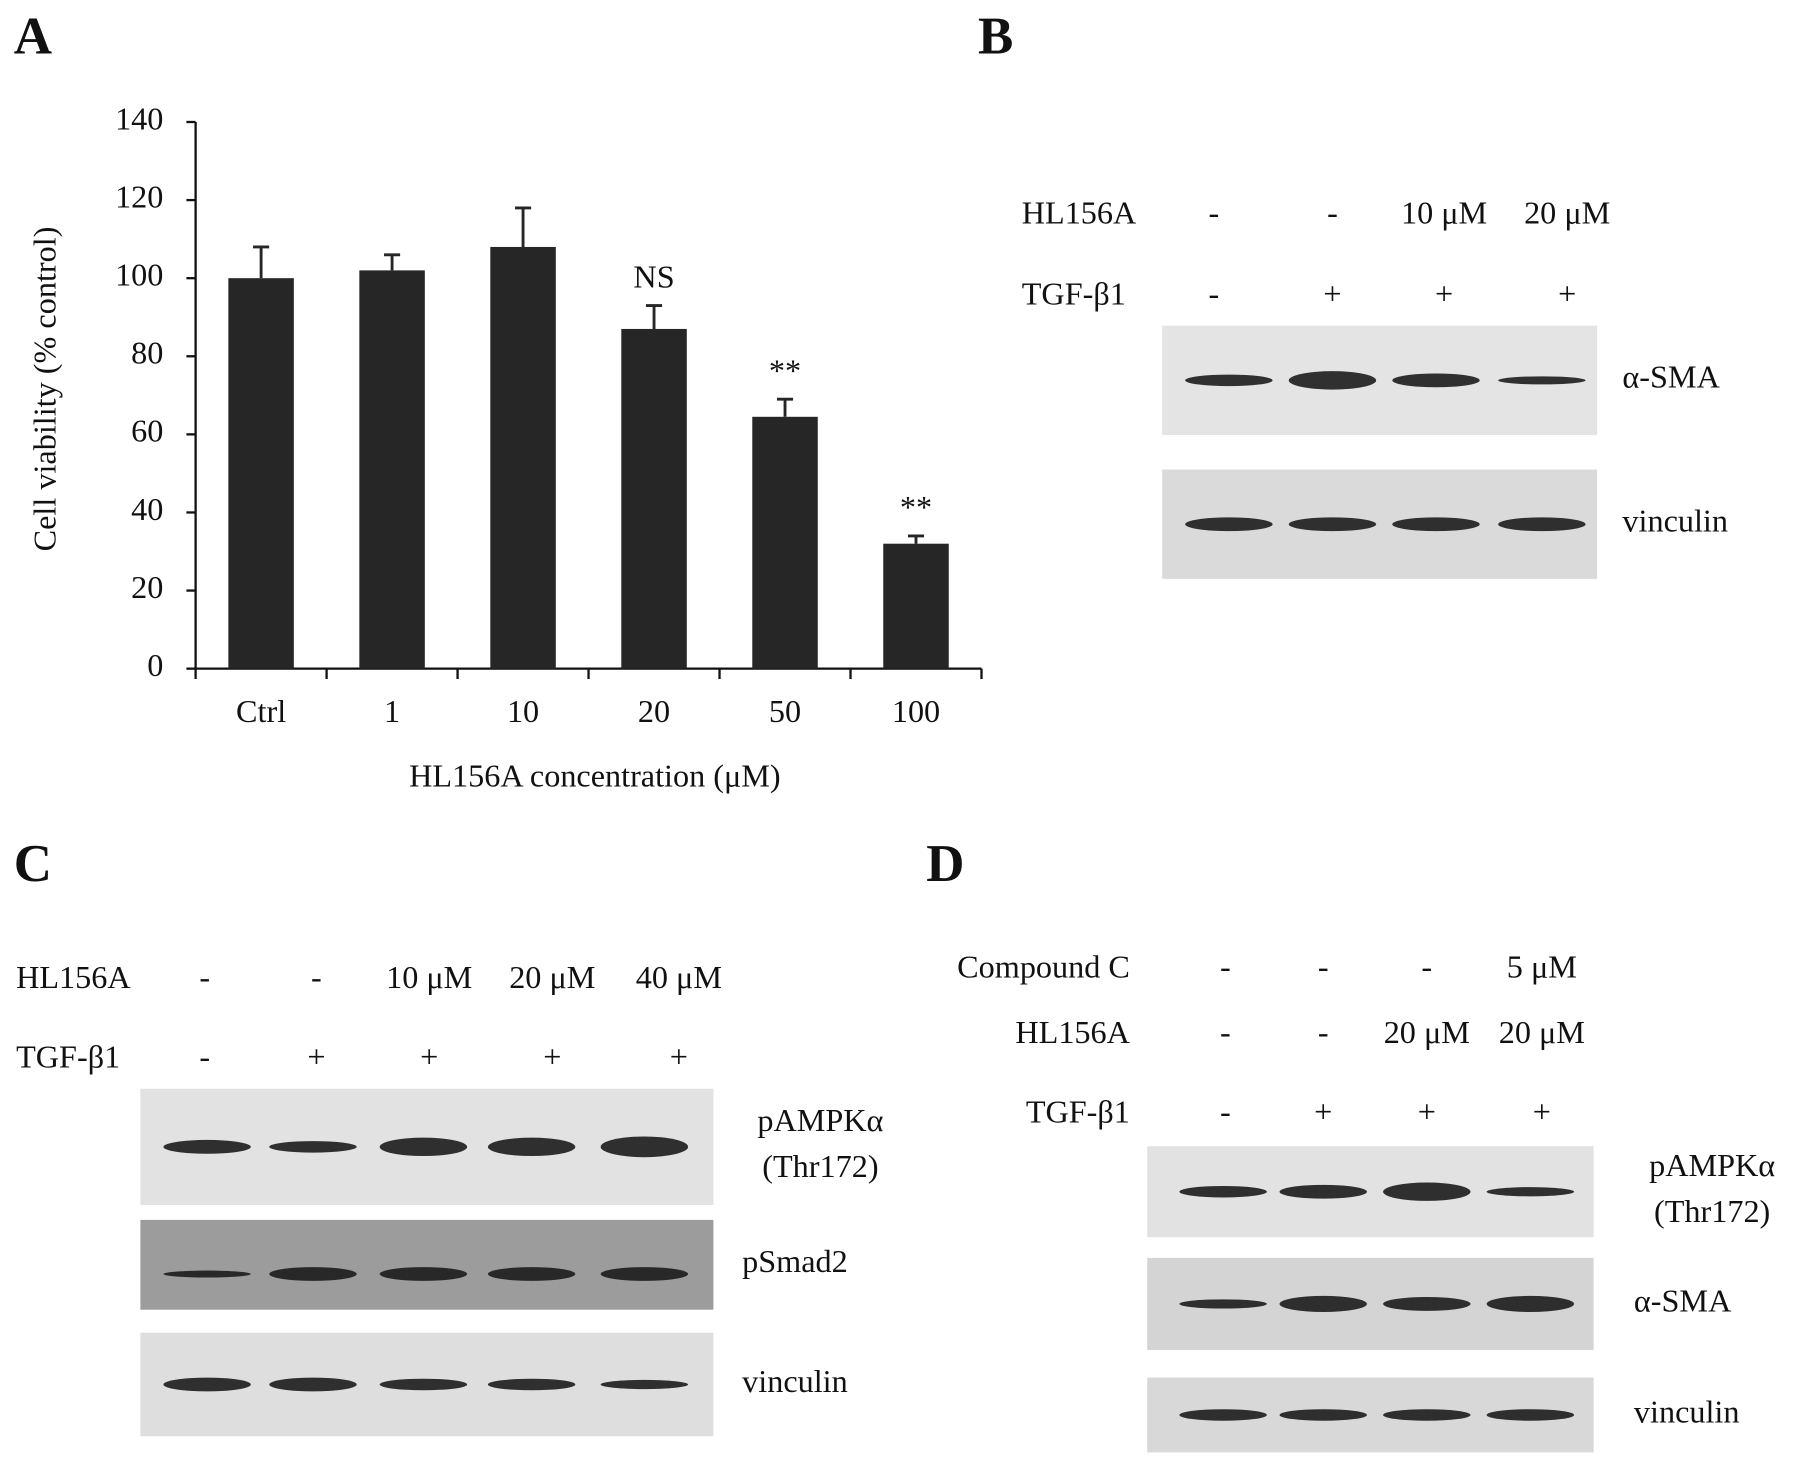 The width and height of the screenshot is (1795, 1457). What do you see at coordinates (139, 275) in the screenshot?
I see `y-tick-label: 100` at bounding box center [139, 275].